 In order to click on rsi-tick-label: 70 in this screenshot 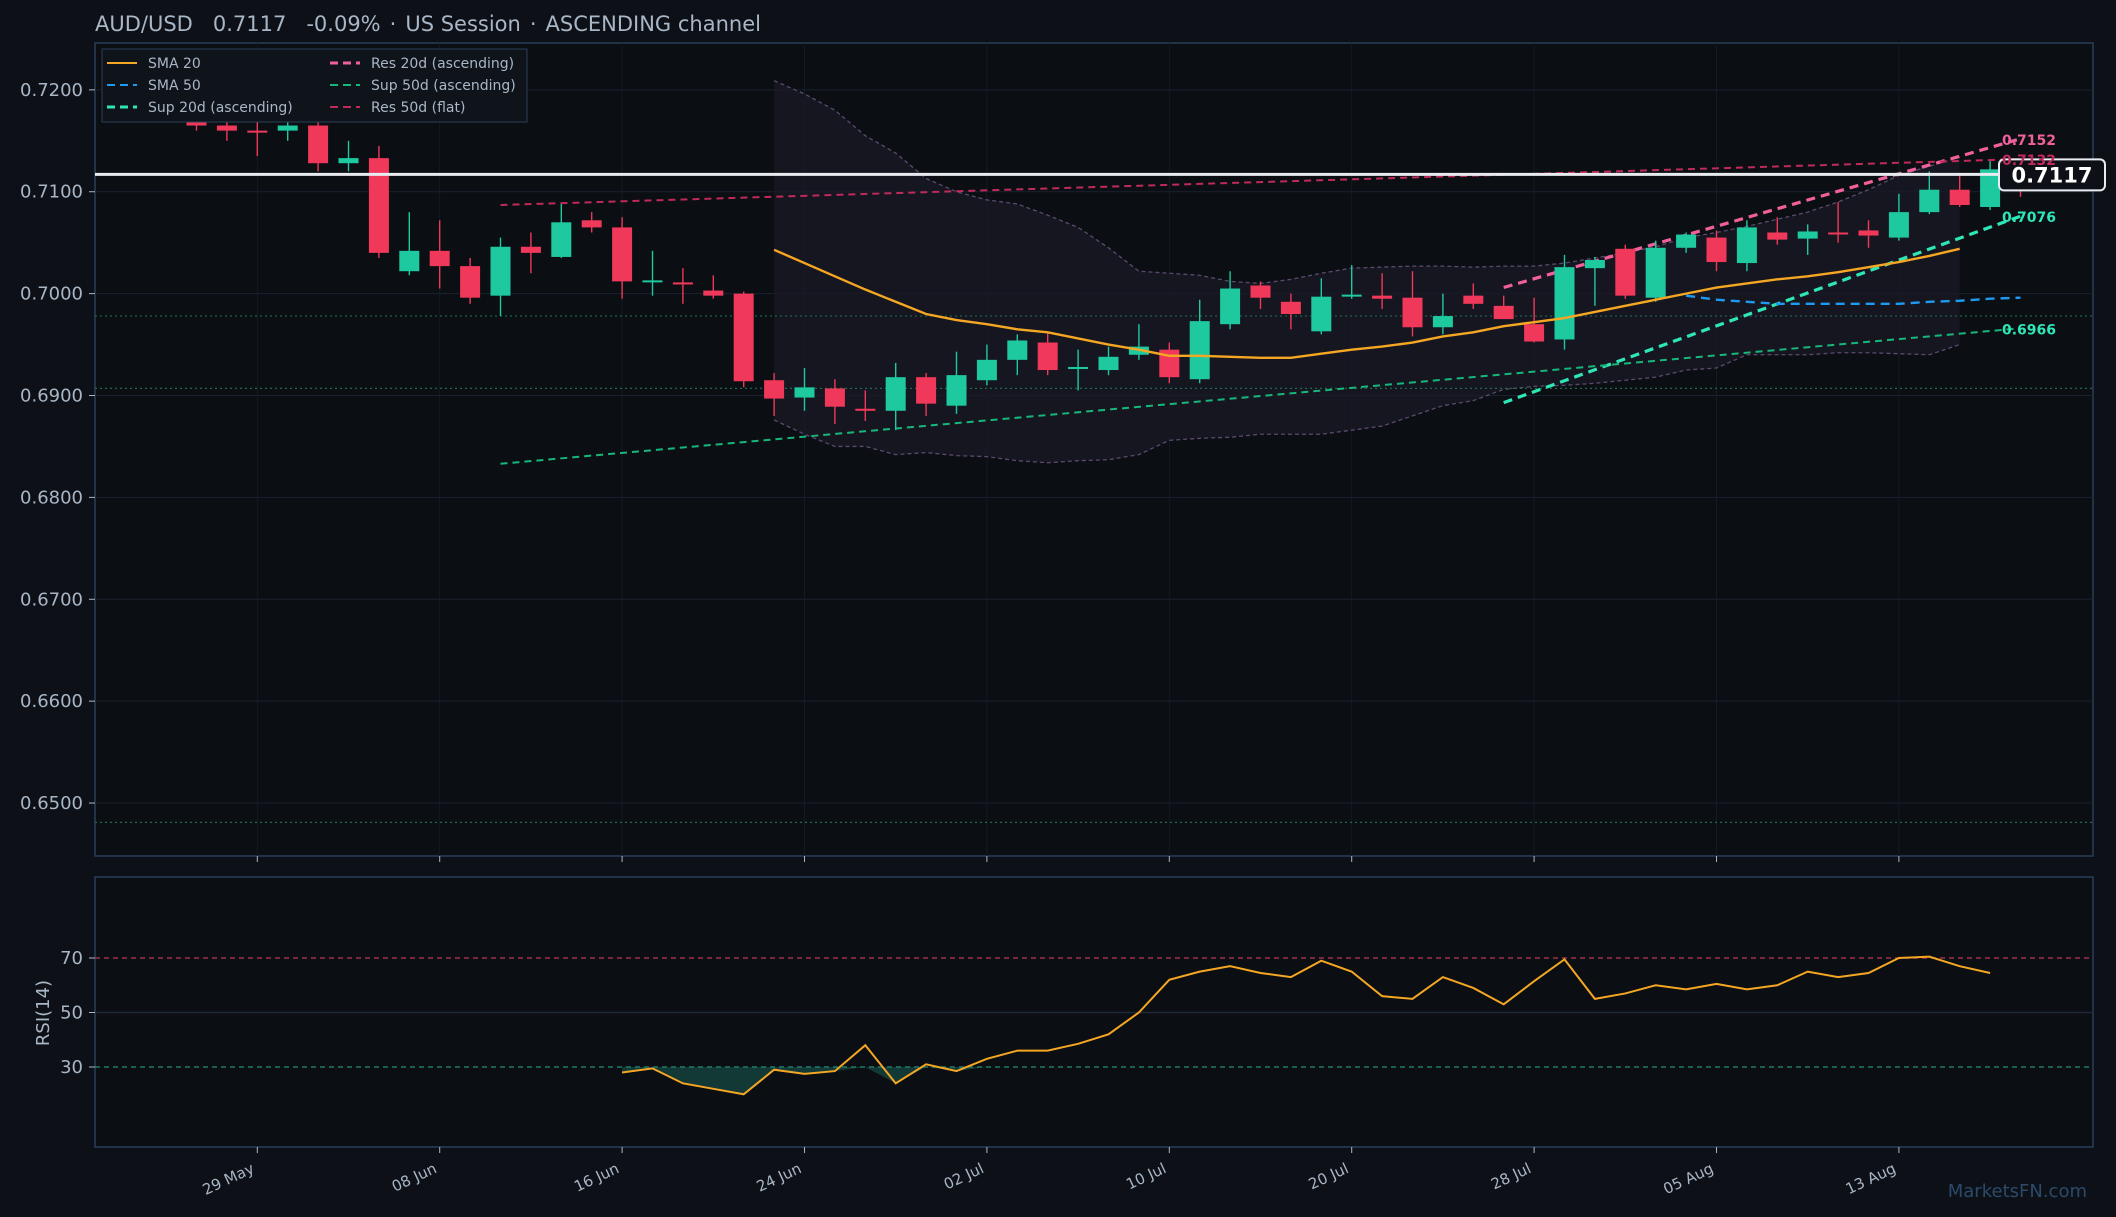, I will do `click(71, 958)`.